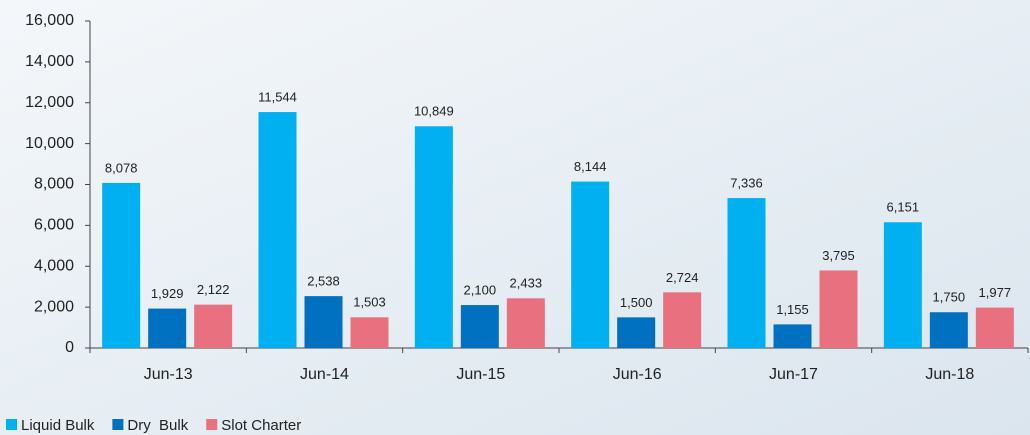  What do you see at coordinates (168, 374) in the screenshot?
I see `x-tick-label: Jun-13` at bounding box center [168, 374].